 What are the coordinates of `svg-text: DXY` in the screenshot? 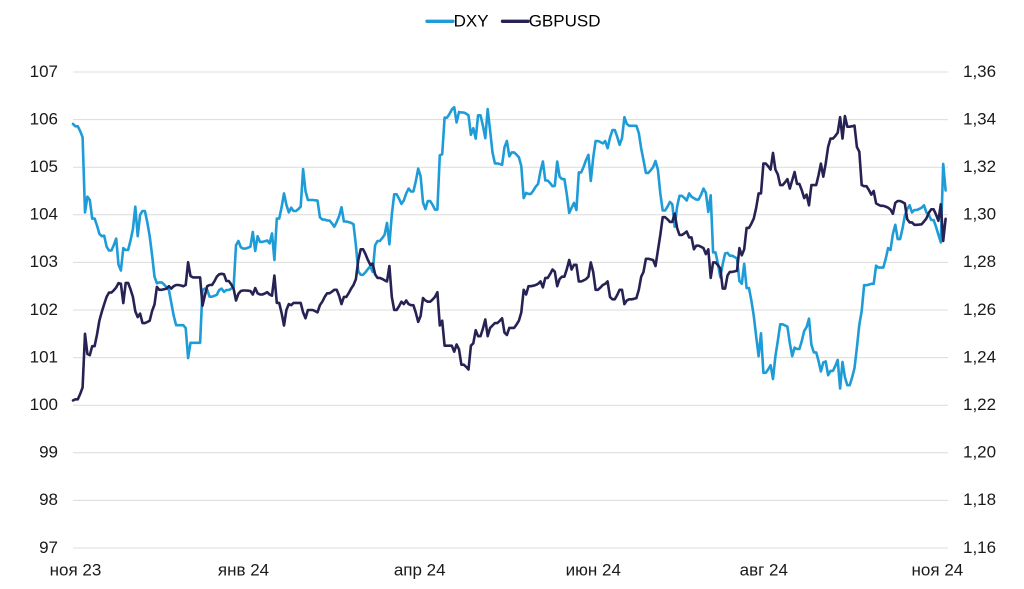 It's located at (471, 21).